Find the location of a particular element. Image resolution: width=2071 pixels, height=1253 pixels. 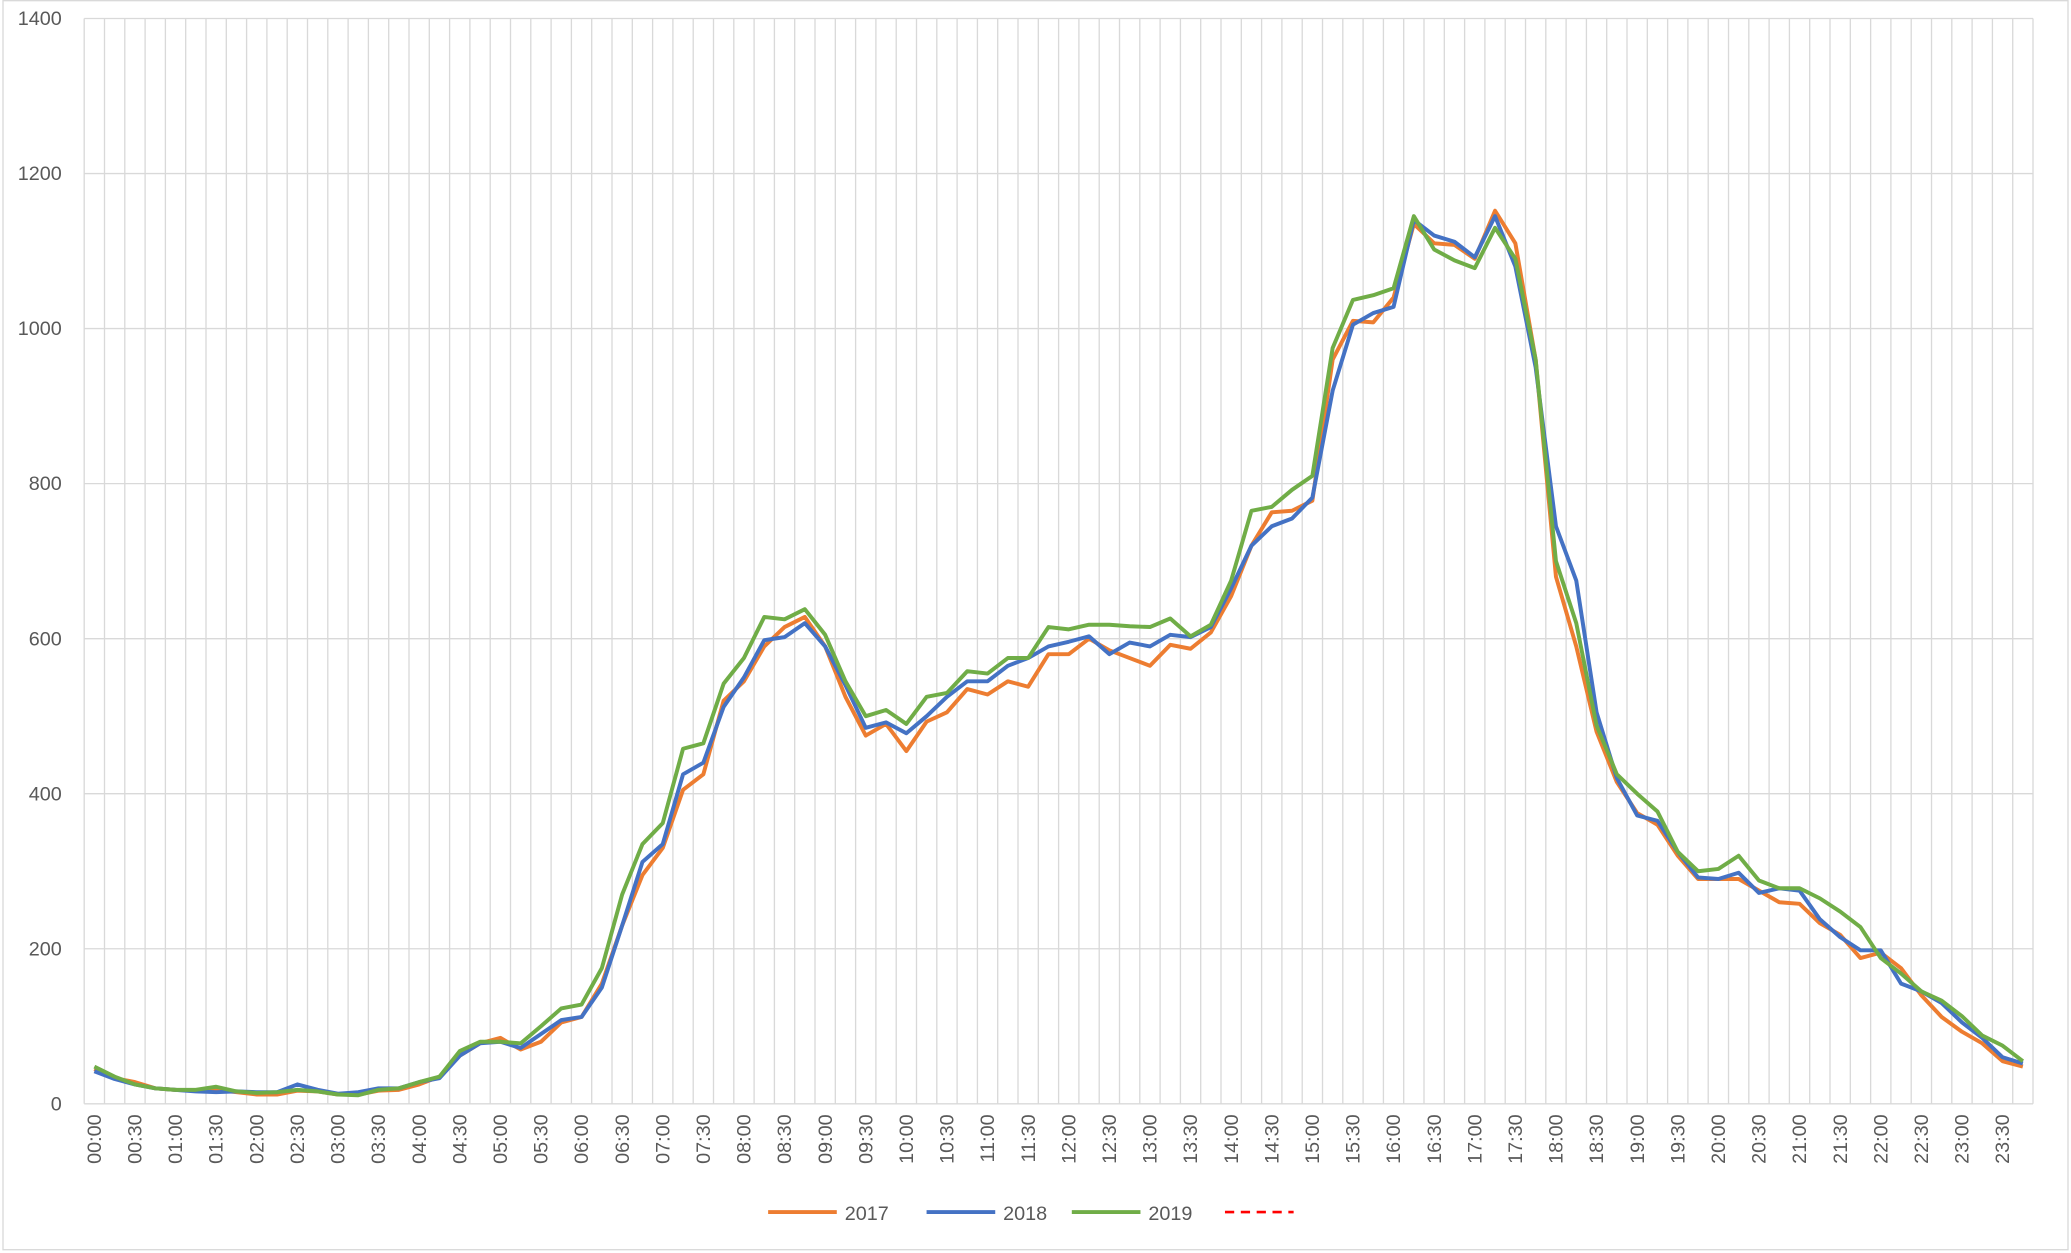

x-tick-label: 21:00 is located at coordinates (1800, 1139).